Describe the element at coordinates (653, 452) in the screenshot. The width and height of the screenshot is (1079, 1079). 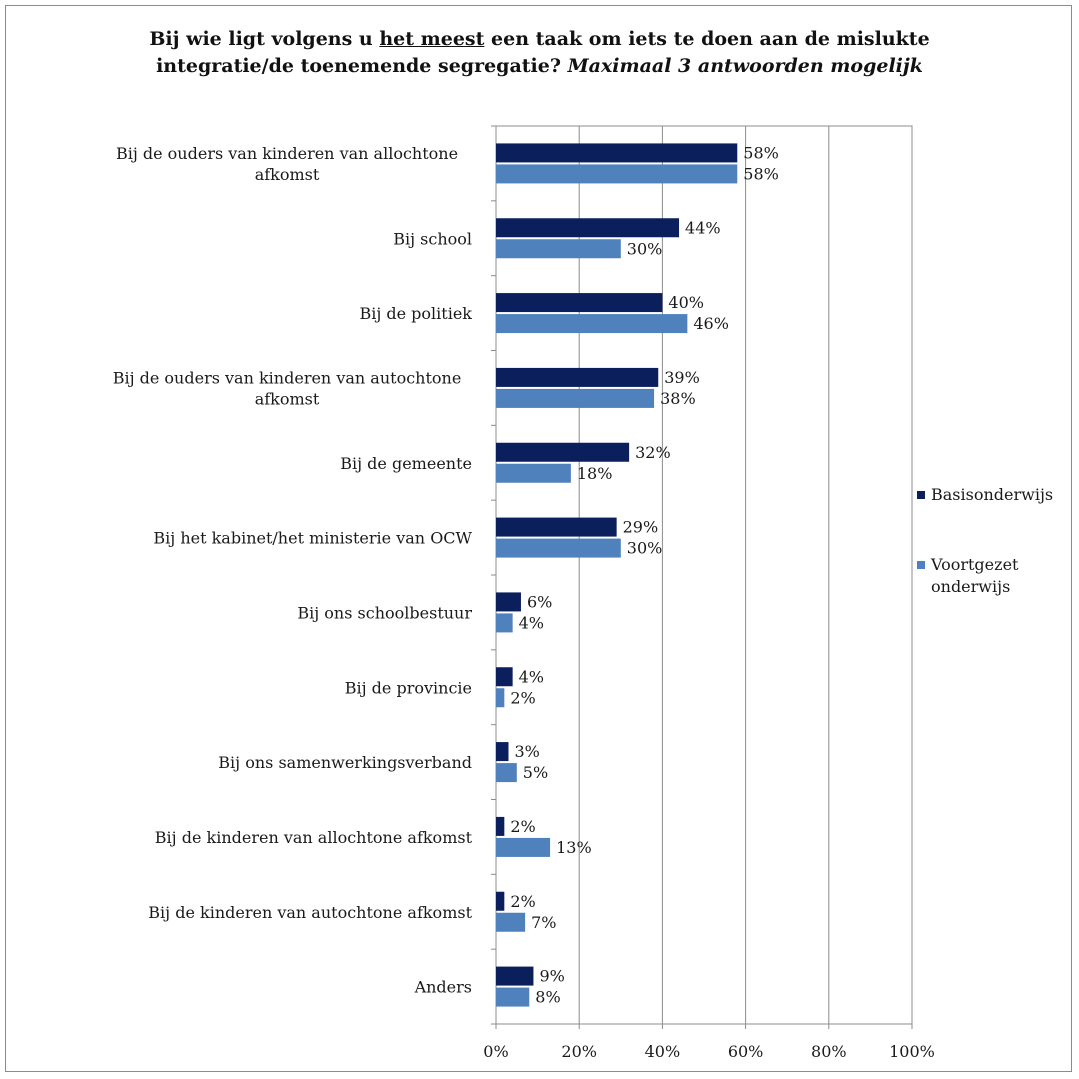
I see `data-label-basisonderwijs: 32%` at that location.